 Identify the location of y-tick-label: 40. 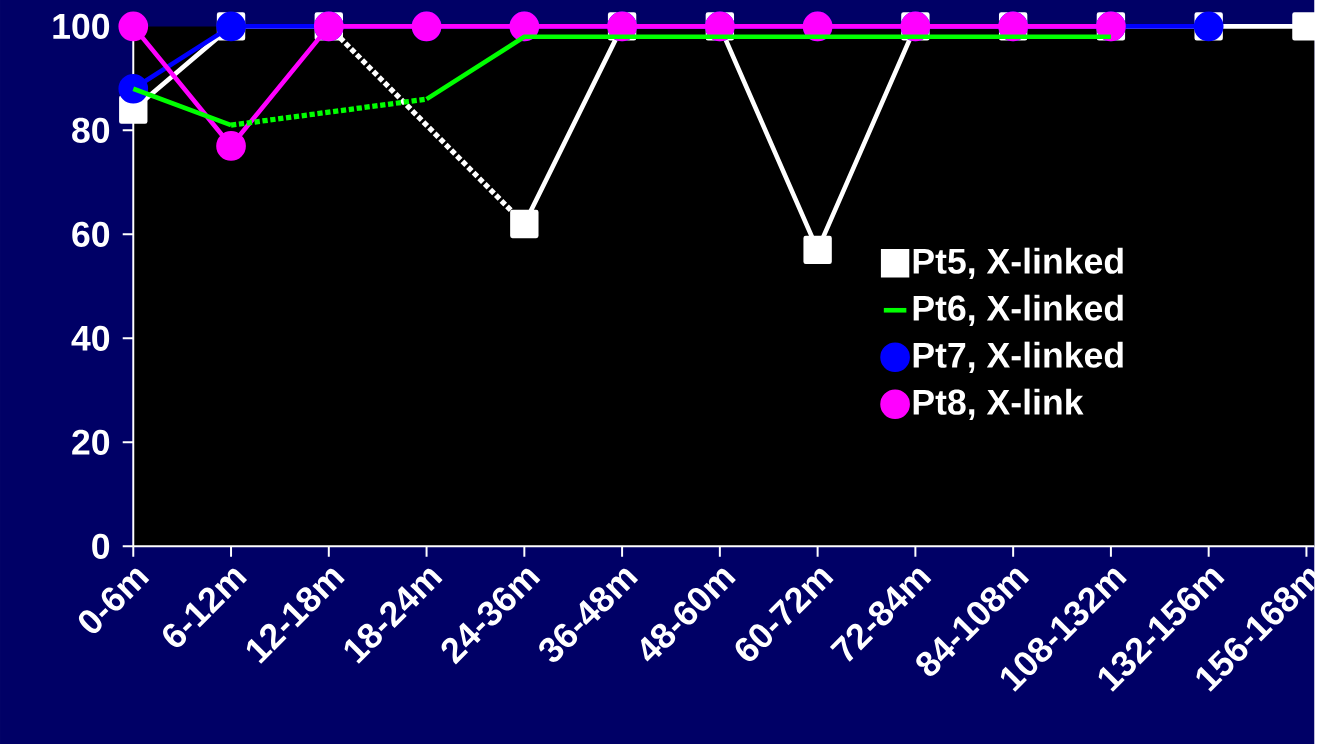
(90, 338).